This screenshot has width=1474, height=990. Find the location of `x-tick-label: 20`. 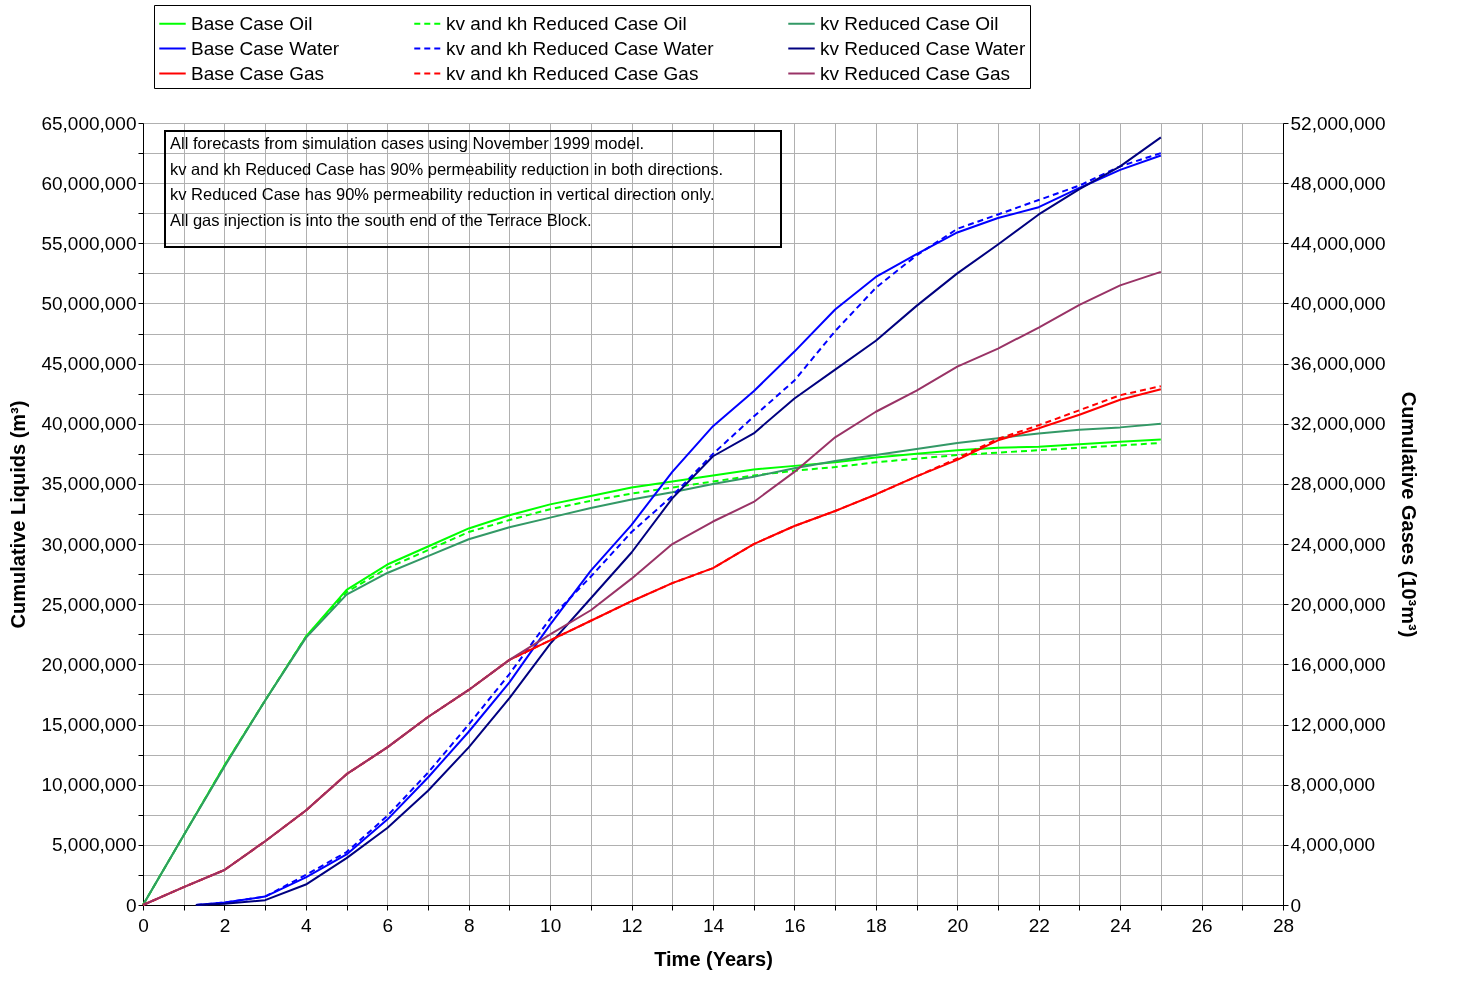

x-tick-label: 20 is located at coordinates (958, 925).